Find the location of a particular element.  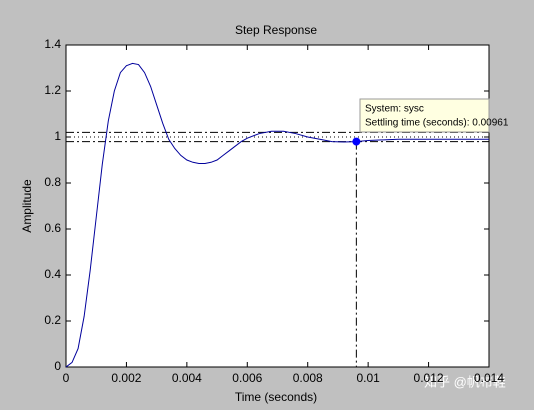

datatip-box is located at coordinates (424, 115).